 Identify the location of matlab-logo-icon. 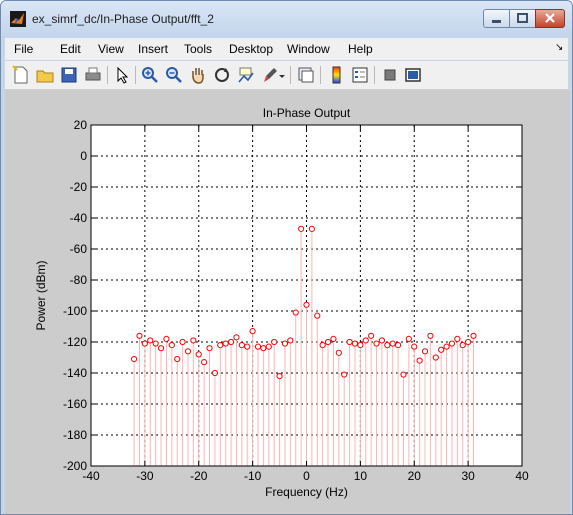
(18, 19).